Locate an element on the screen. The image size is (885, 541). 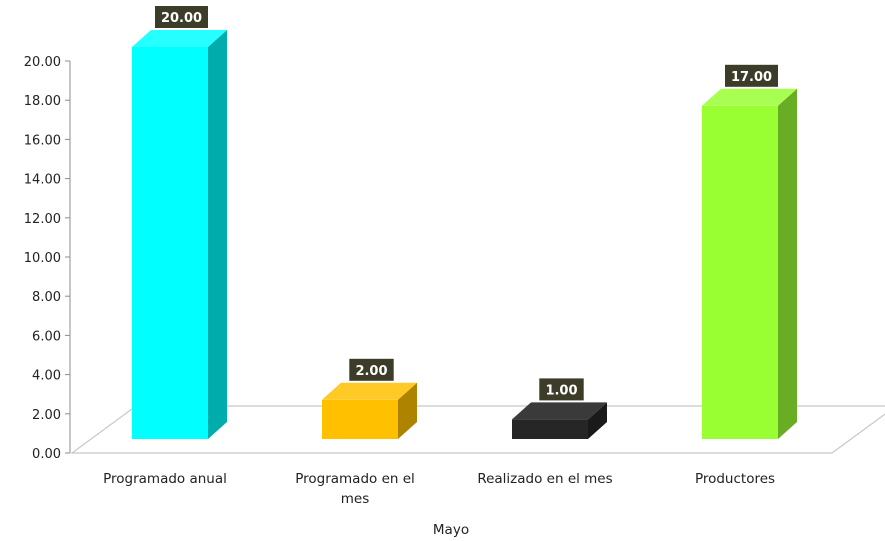
y-tick-label: 4.00 is located at coordinates (46, 376).